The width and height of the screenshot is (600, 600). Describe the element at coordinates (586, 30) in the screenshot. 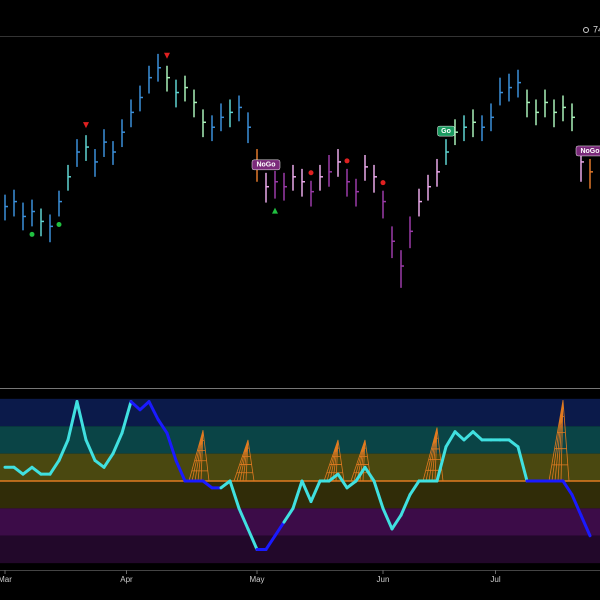

I see `header-icon` at that location.